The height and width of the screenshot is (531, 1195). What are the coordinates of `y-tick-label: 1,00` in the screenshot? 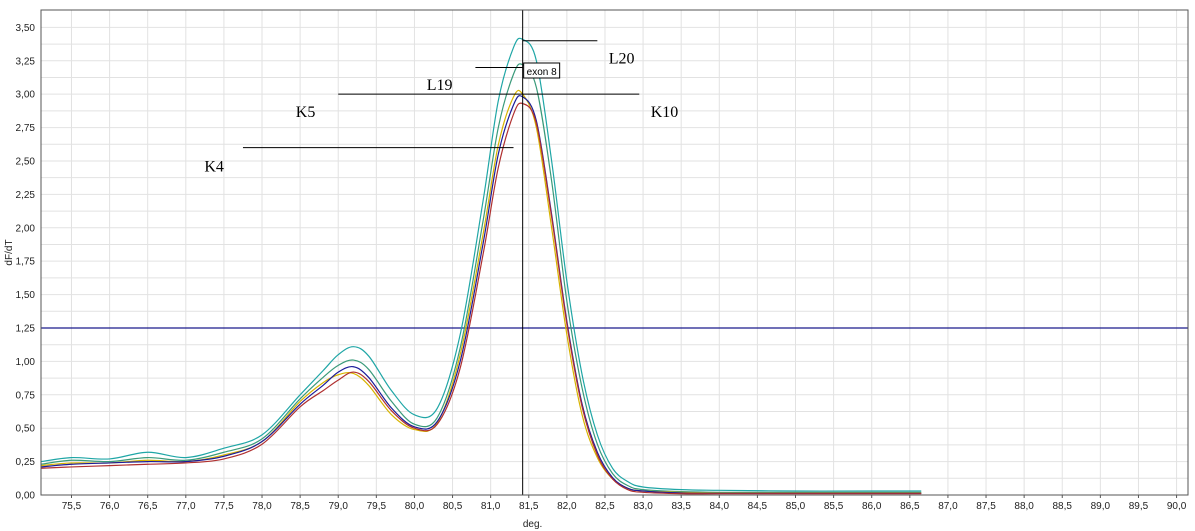 It's located at (26, 362).